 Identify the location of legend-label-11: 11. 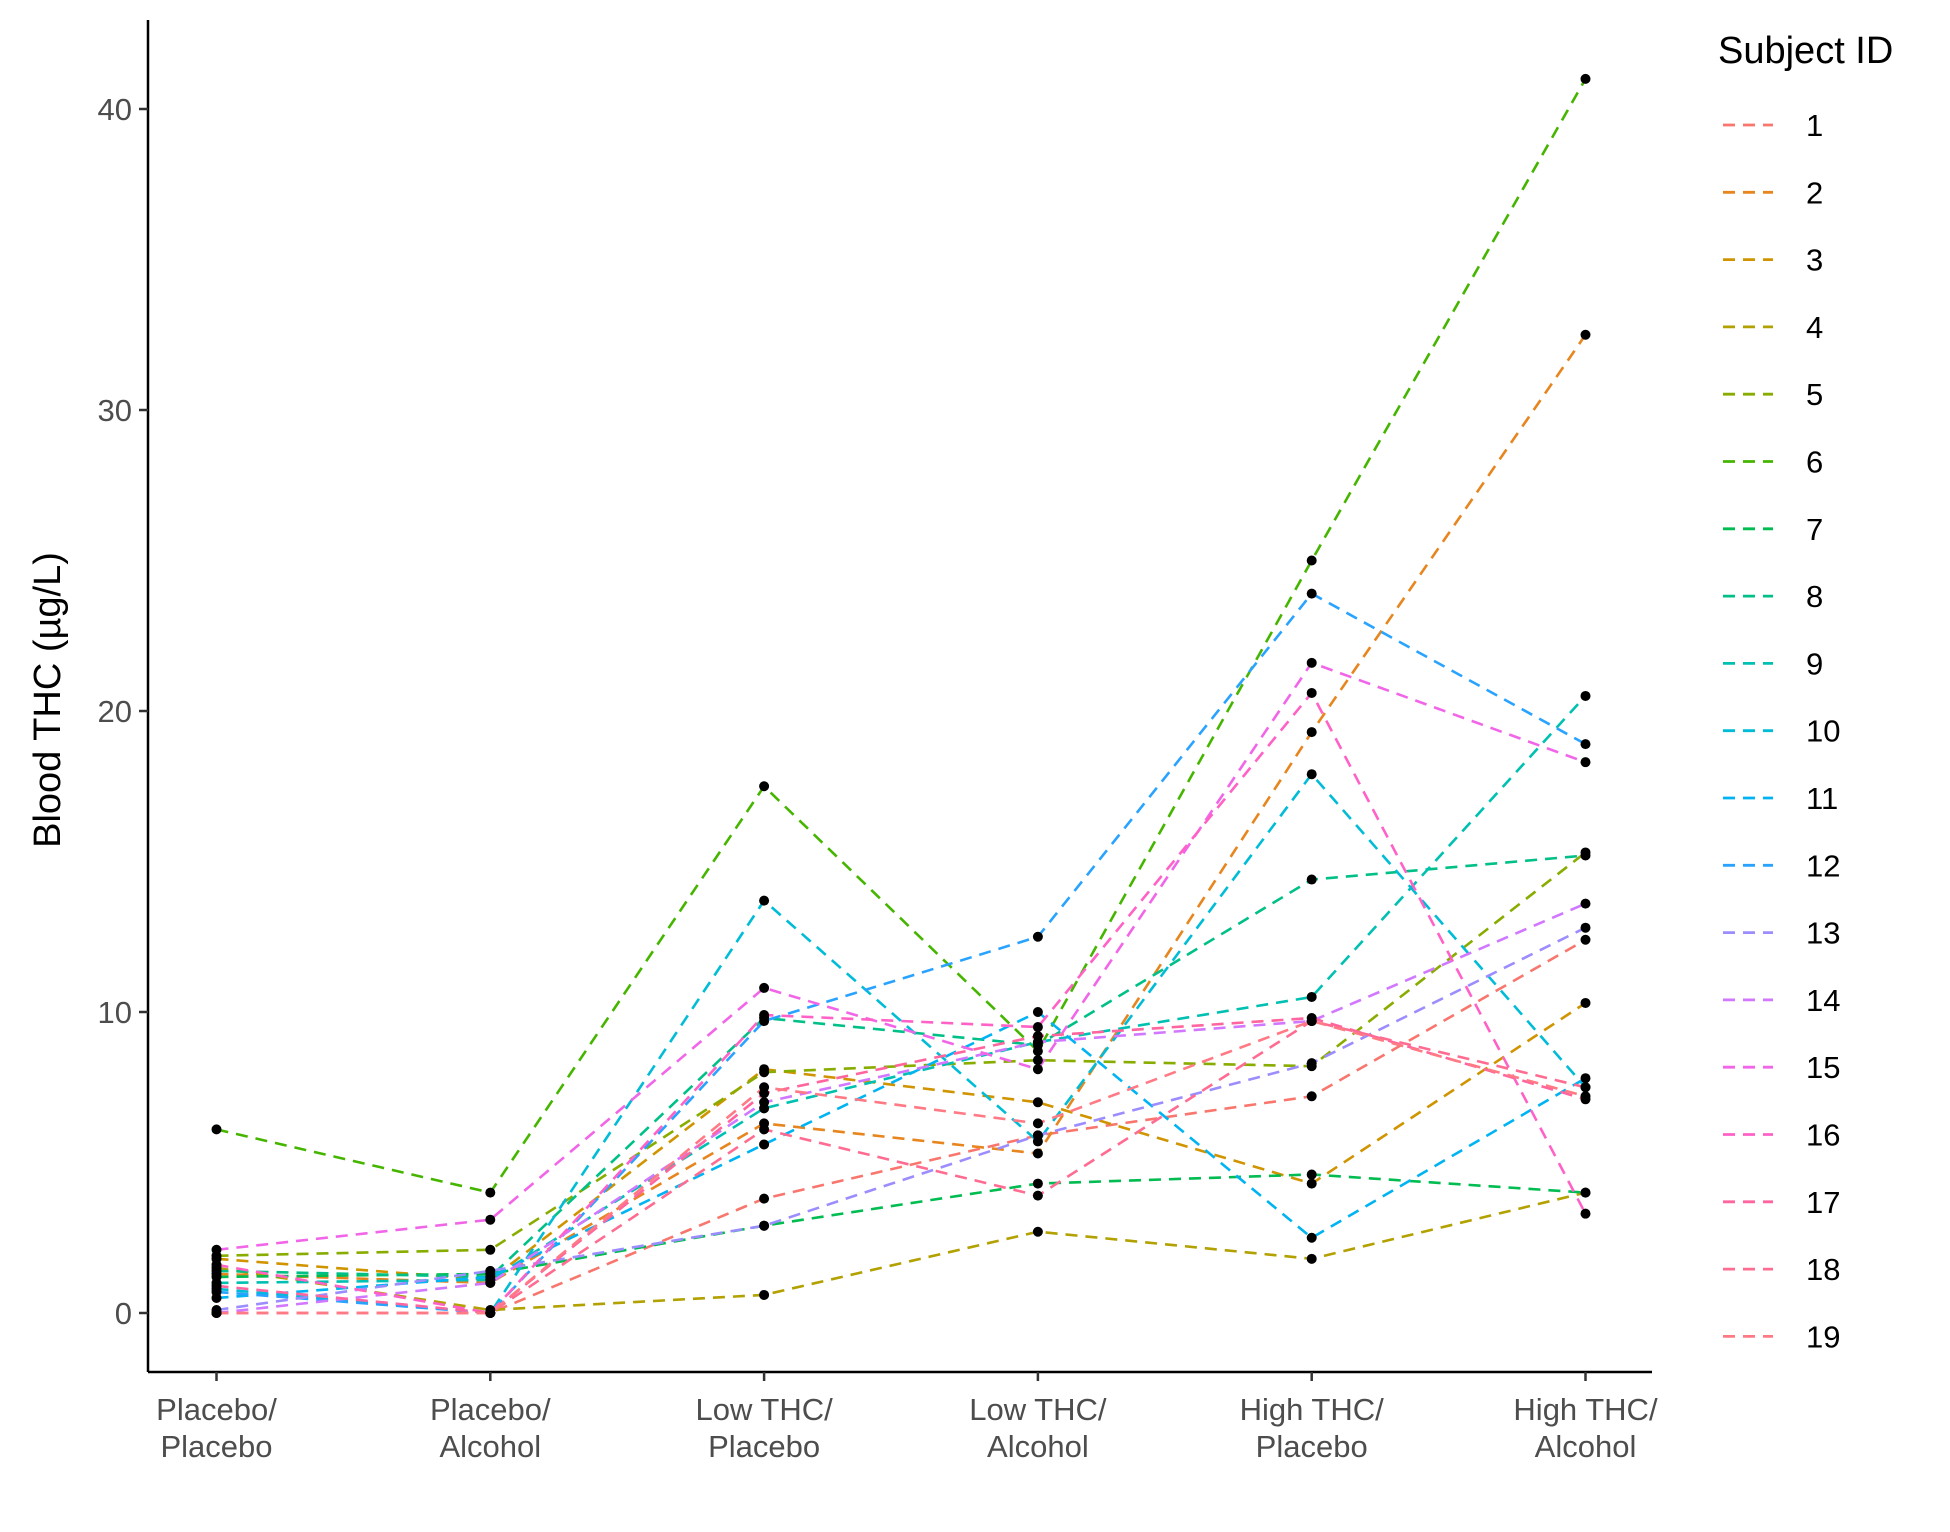
(1822, 798).